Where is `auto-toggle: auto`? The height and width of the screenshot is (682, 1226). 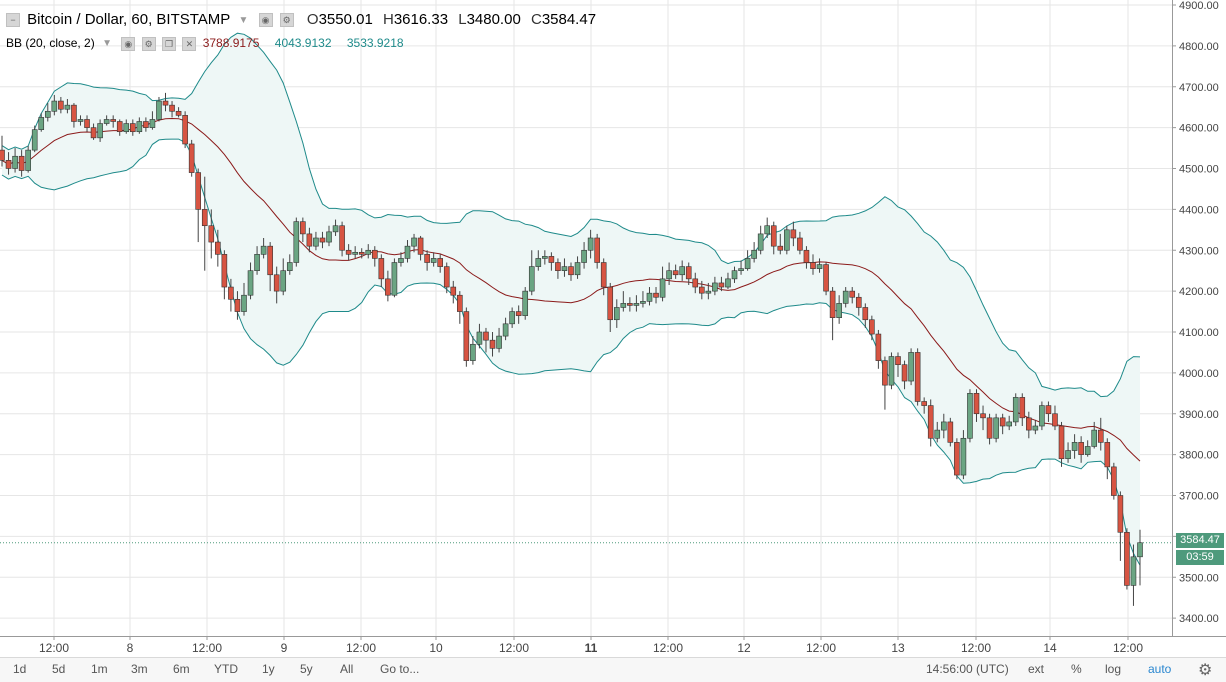
auto-toggle: auto is located at coordinates (1160, 669).